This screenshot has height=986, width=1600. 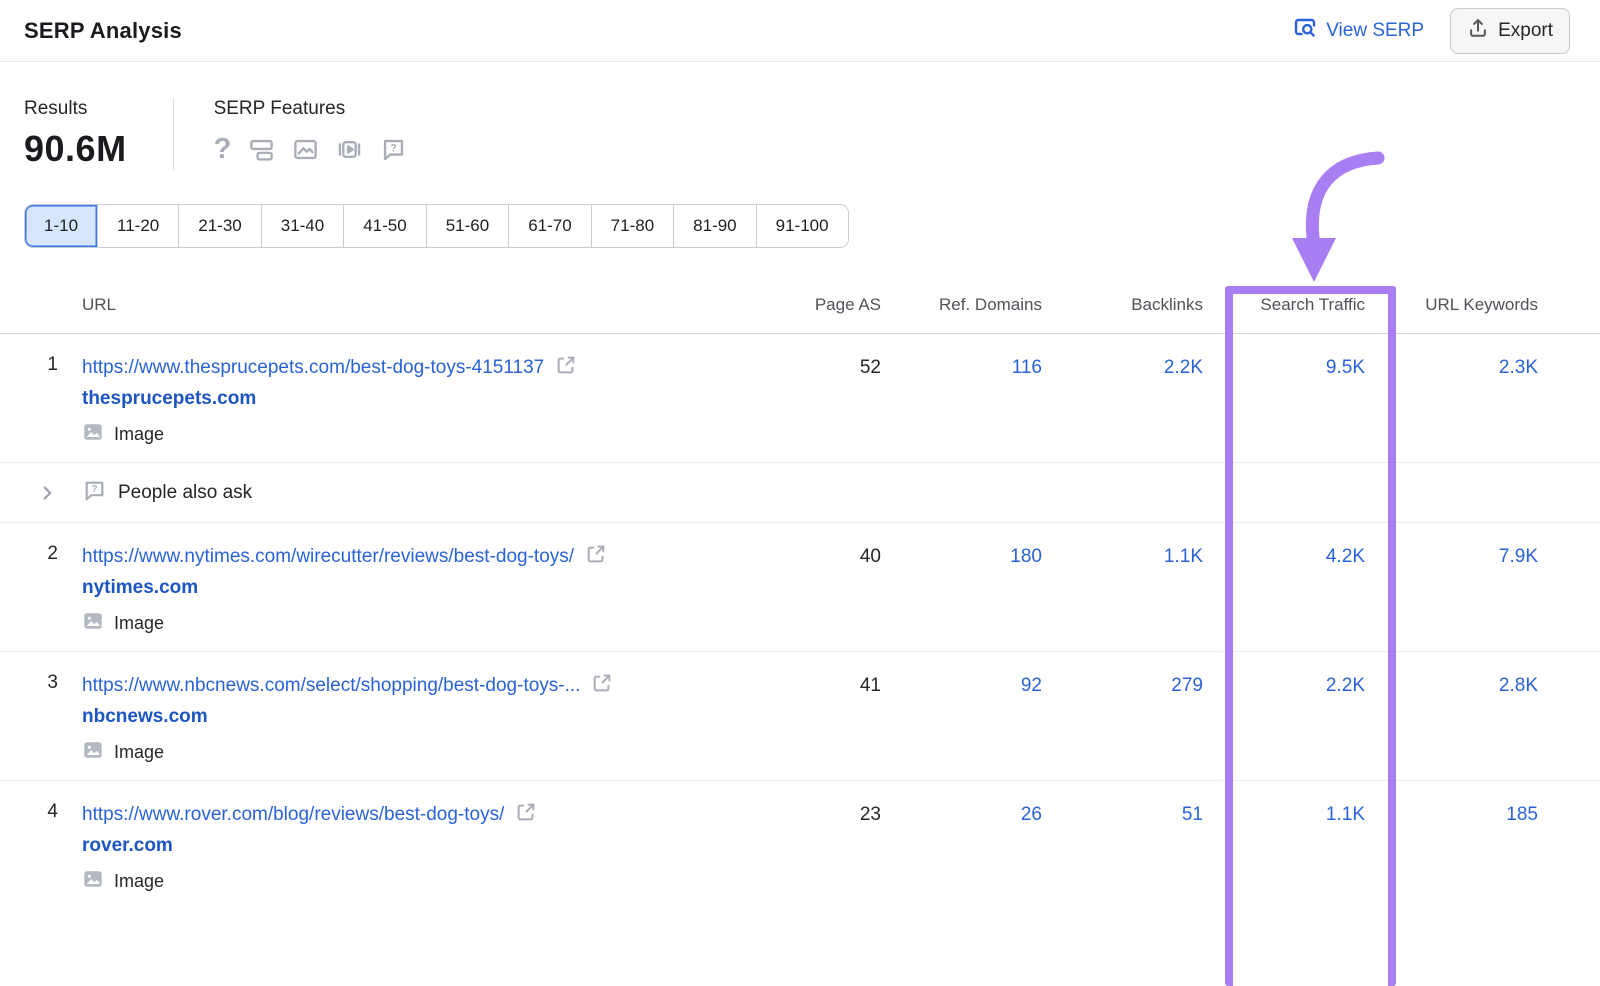 What do you see at coordinates (800, 31) in the screenshot?
I see `top-bar: SERP Analysis View SERP Export` at bounding box center [800, 31].